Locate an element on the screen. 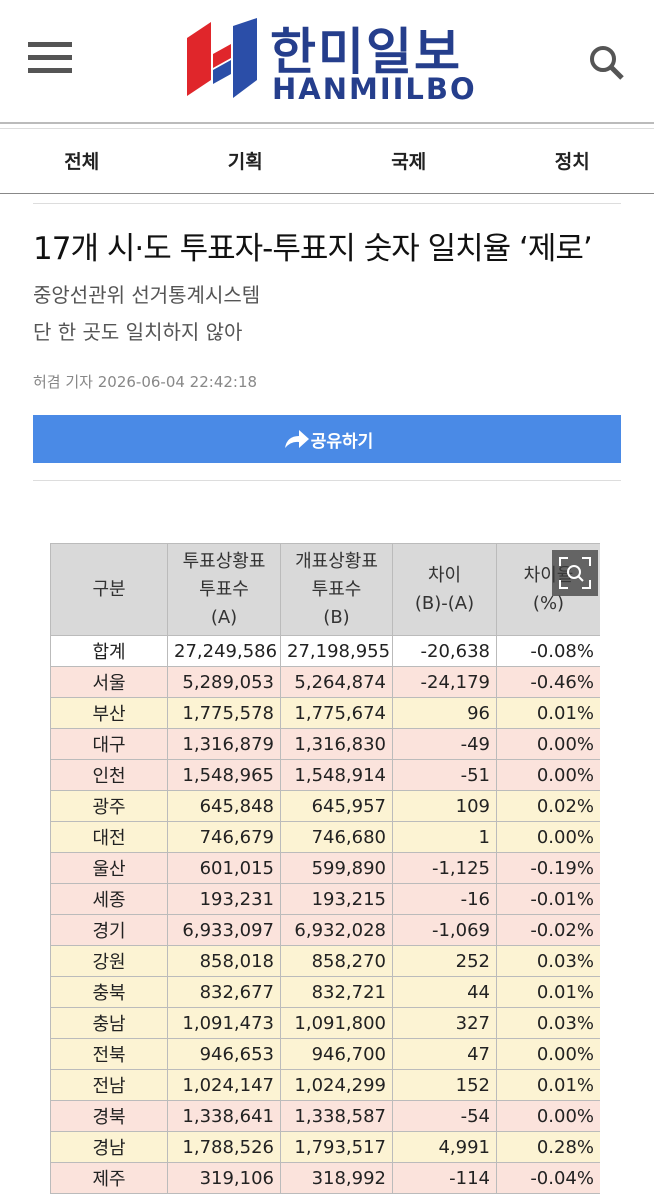 This screenshot has height=1200, width=654. table-cell: -0.01% is located at coordinates (548, 899).